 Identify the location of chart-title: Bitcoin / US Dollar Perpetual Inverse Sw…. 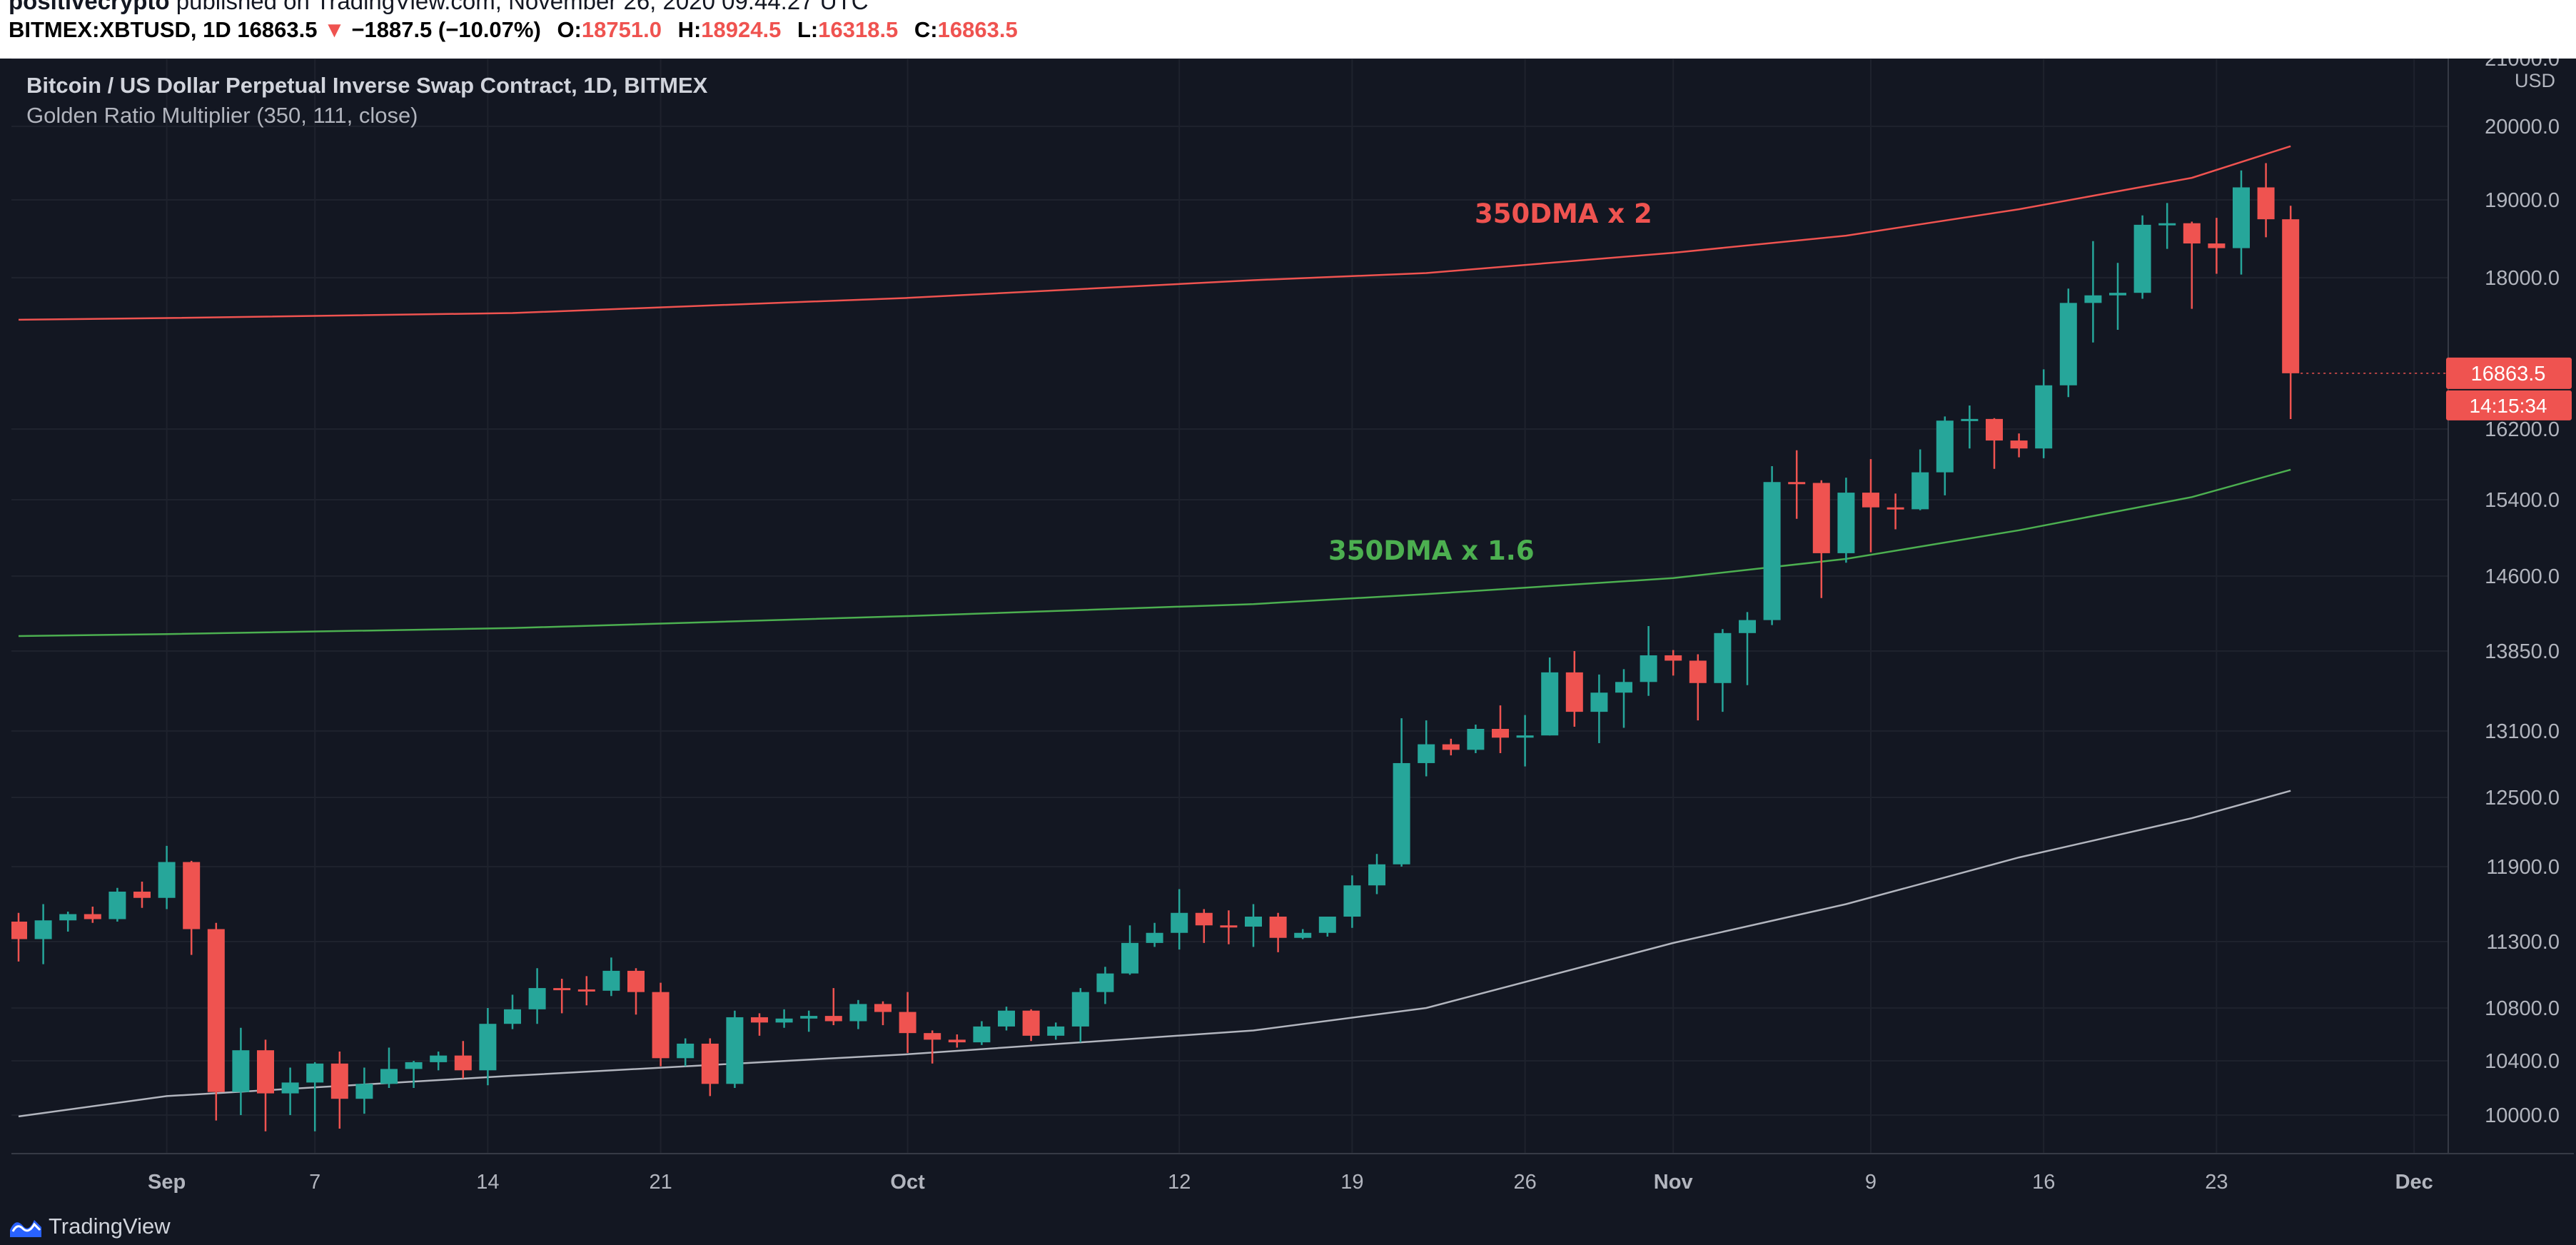
(367, 85).